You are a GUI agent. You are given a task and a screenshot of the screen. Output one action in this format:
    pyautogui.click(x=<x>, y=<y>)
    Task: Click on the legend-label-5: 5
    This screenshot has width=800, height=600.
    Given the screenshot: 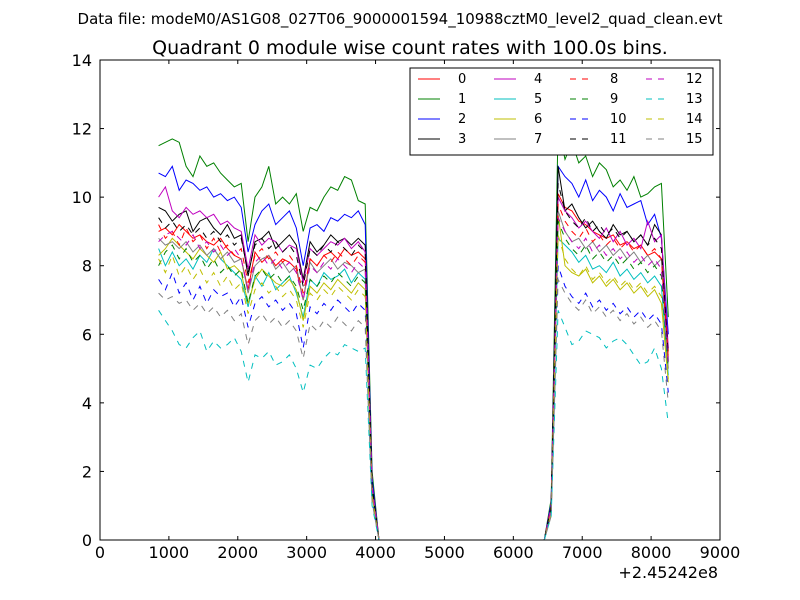 What is the action you would take?
    pyautogui.click(x=538, y=99)
    